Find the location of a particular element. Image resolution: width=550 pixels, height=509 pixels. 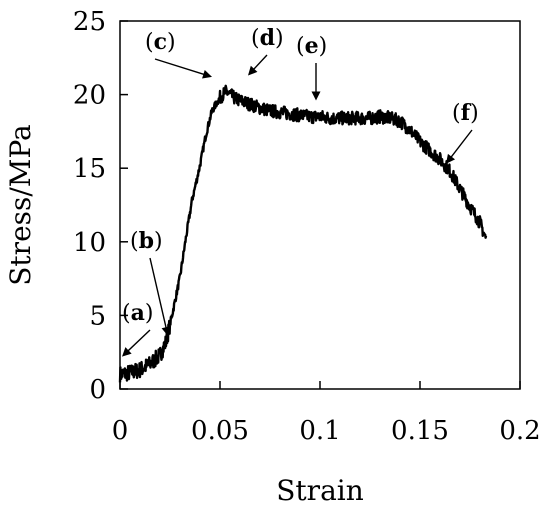

y-tick-label: 25 is located at coordinates (89, 22).